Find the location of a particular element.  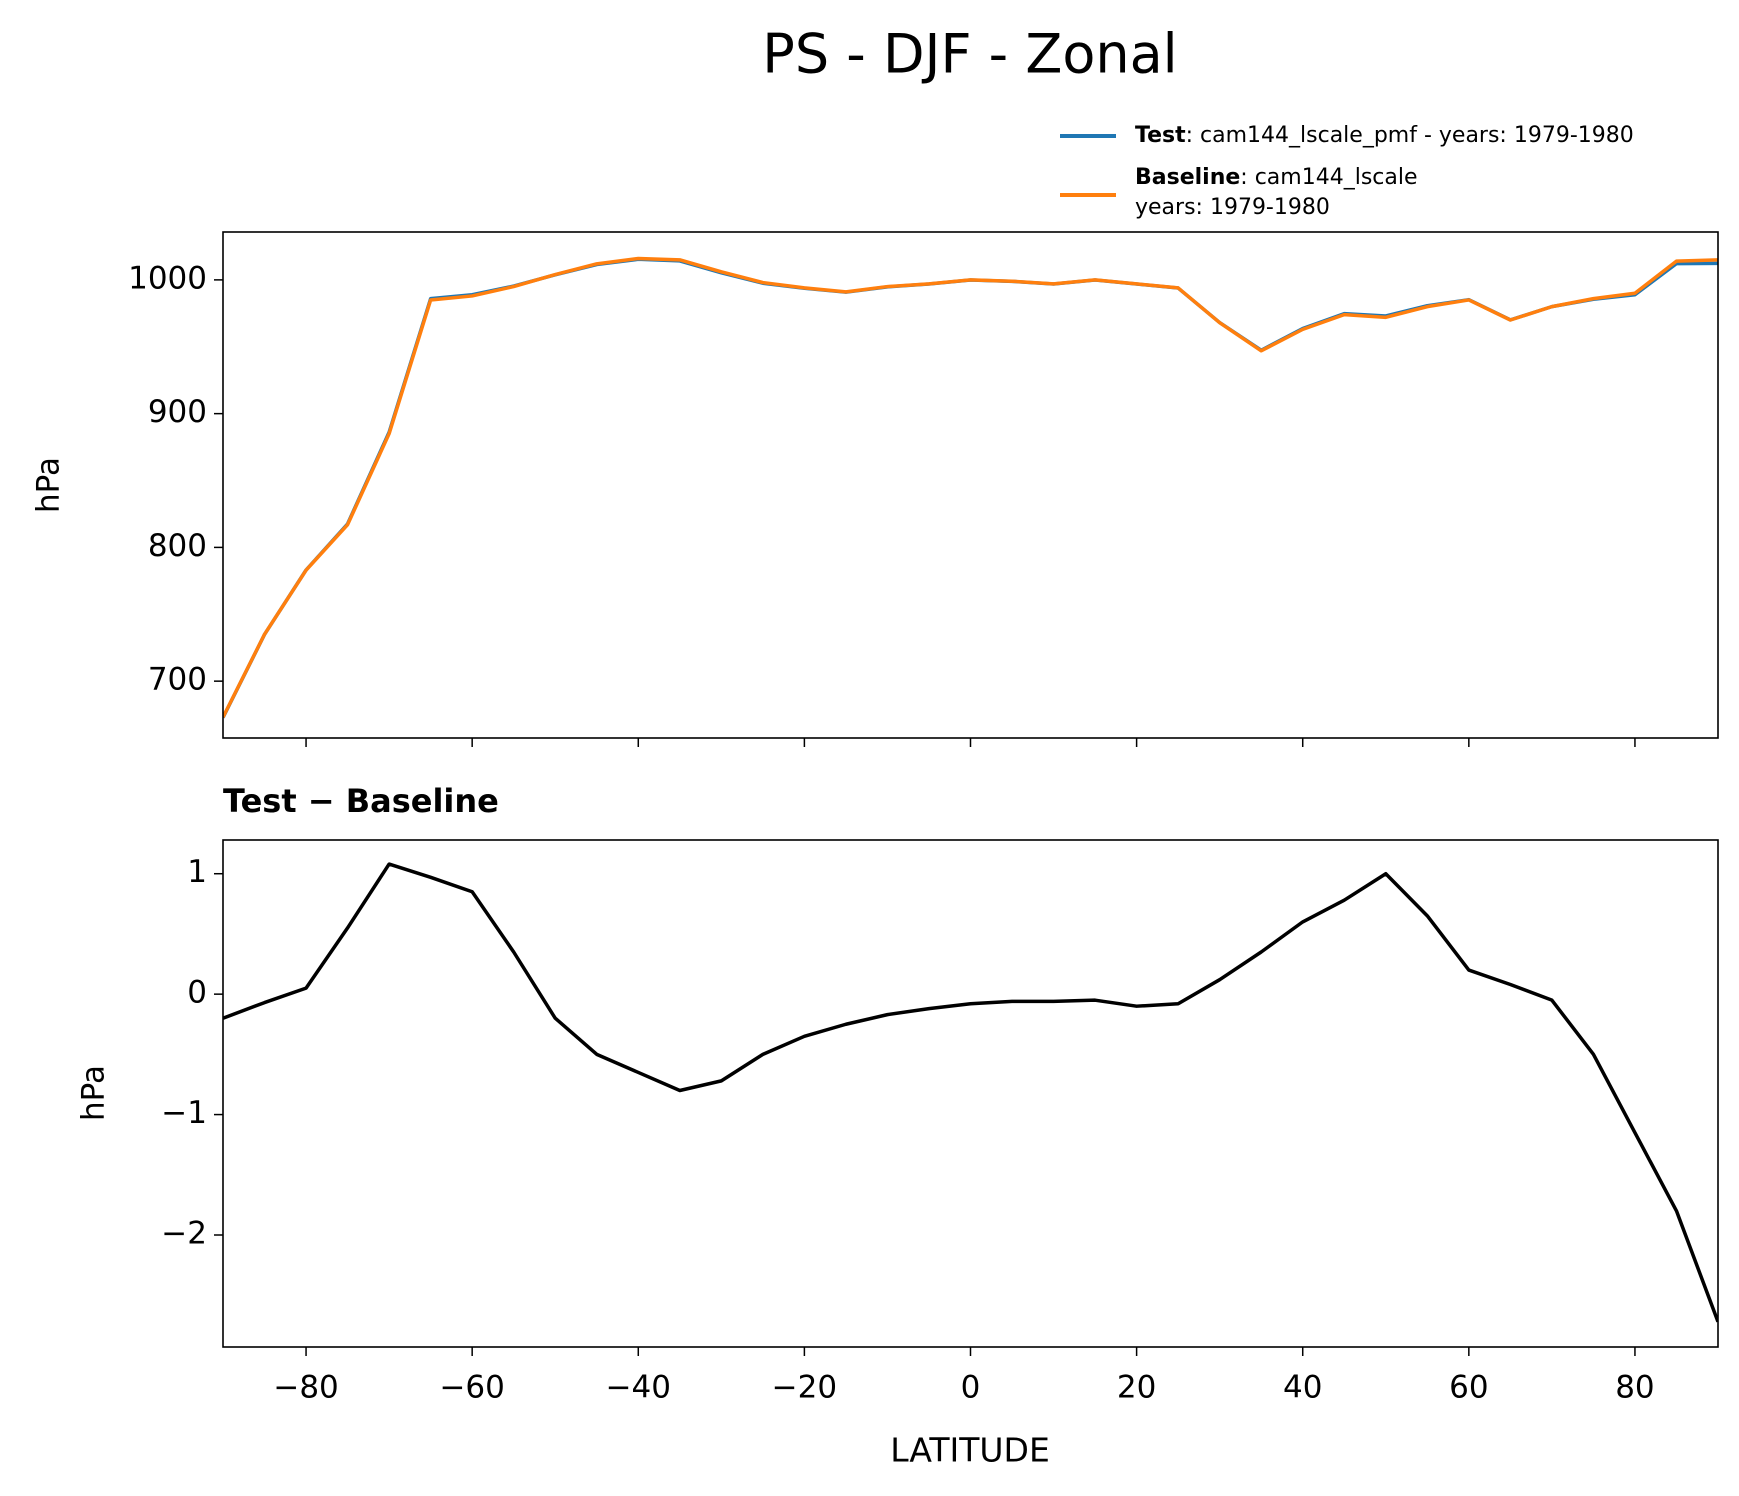

legend-name: Baseline is located at coordinates (1187, 177).